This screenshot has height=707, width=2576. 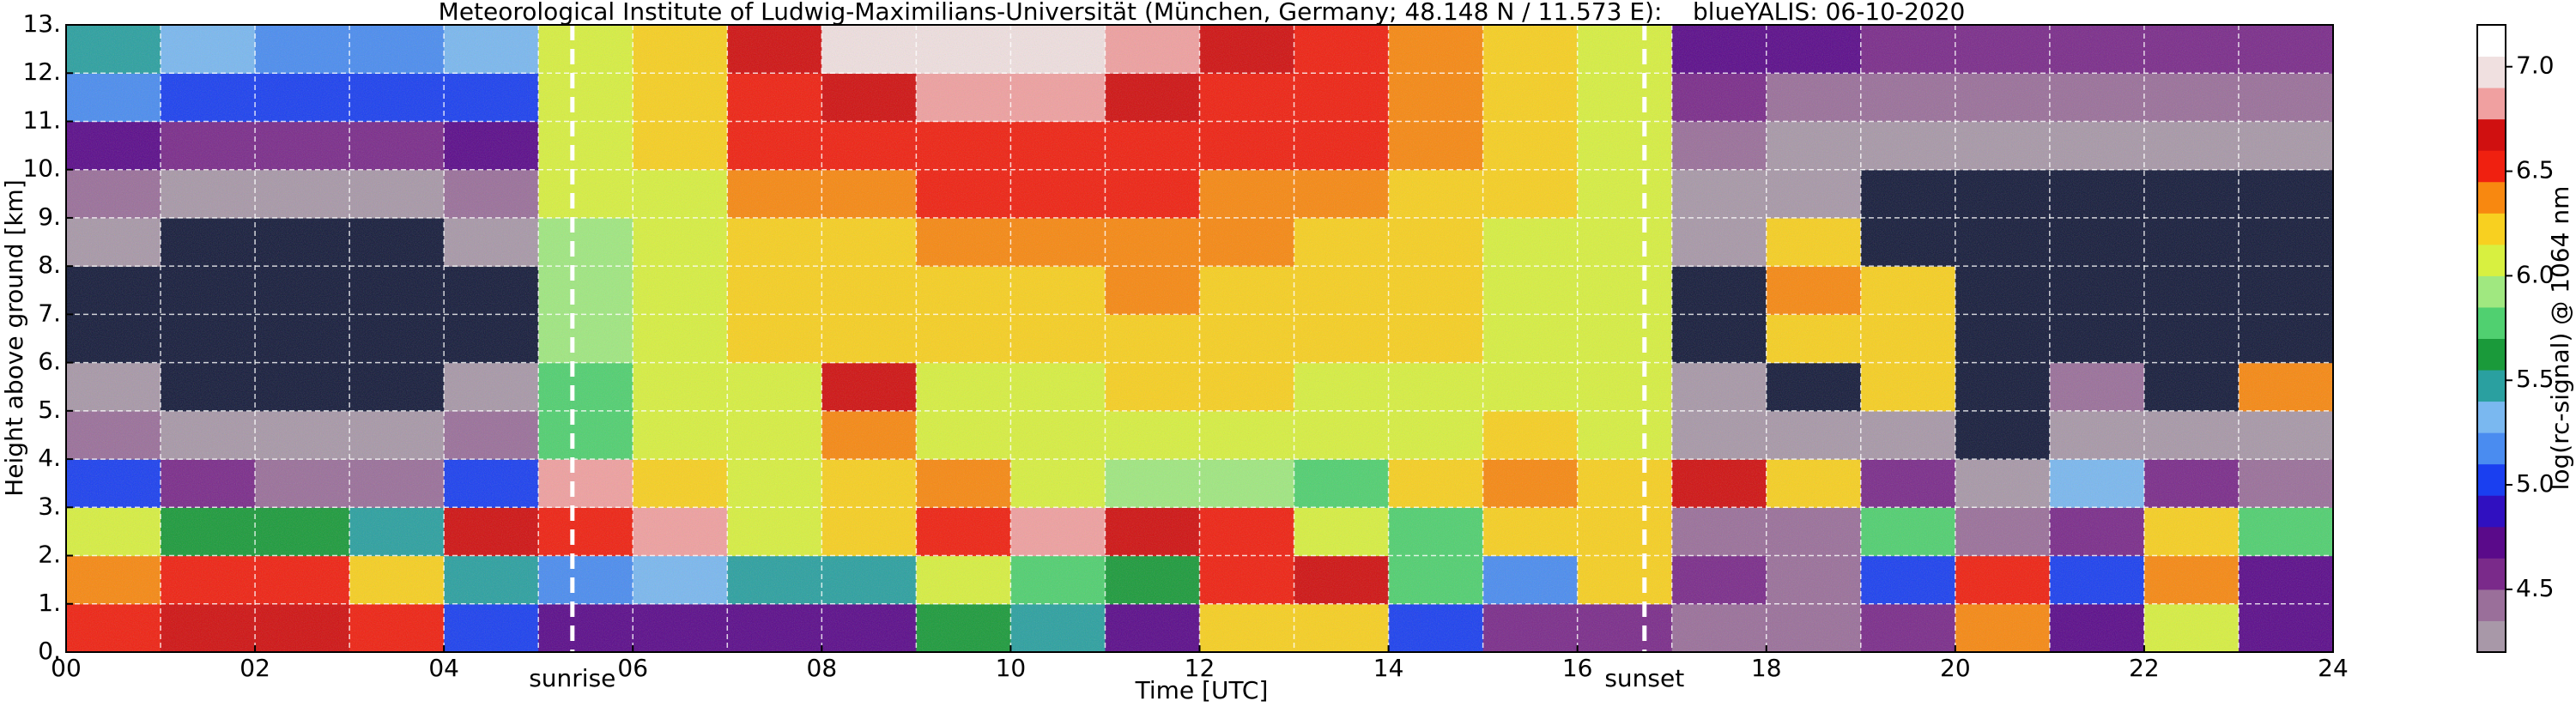 I want to click on y-tick-label: 6., so click(x=49, y=361).